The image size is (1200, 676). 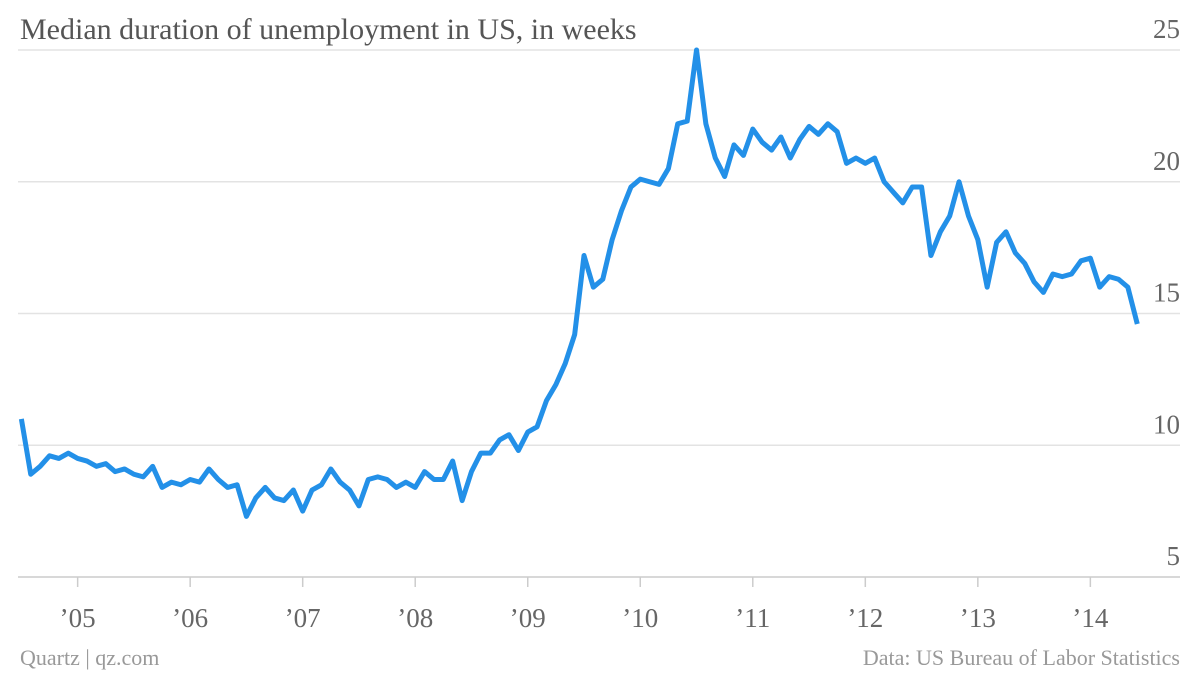 I want to click on y-tick-label: 10, so click(x=1166, y=424).